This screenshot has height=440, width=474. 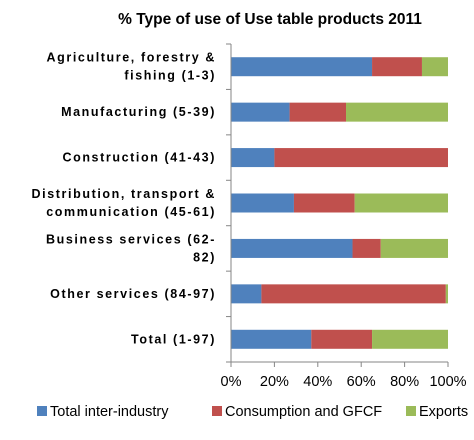 I want to click on x-tick-labels: 0% 20% 40% 60% 80% 100%, so click(x=344, y=382).